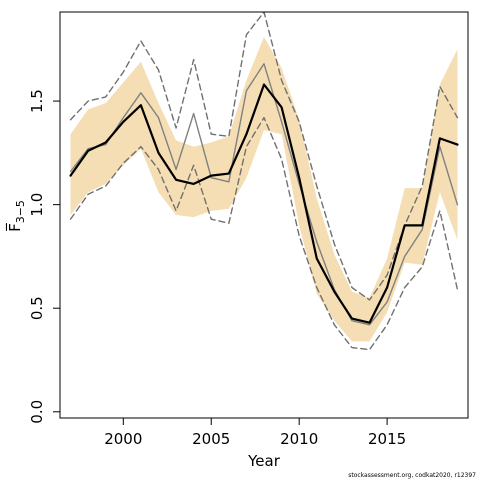  I want to click on x-axis: 2000 2005 2010 2015, so click(255, 432).